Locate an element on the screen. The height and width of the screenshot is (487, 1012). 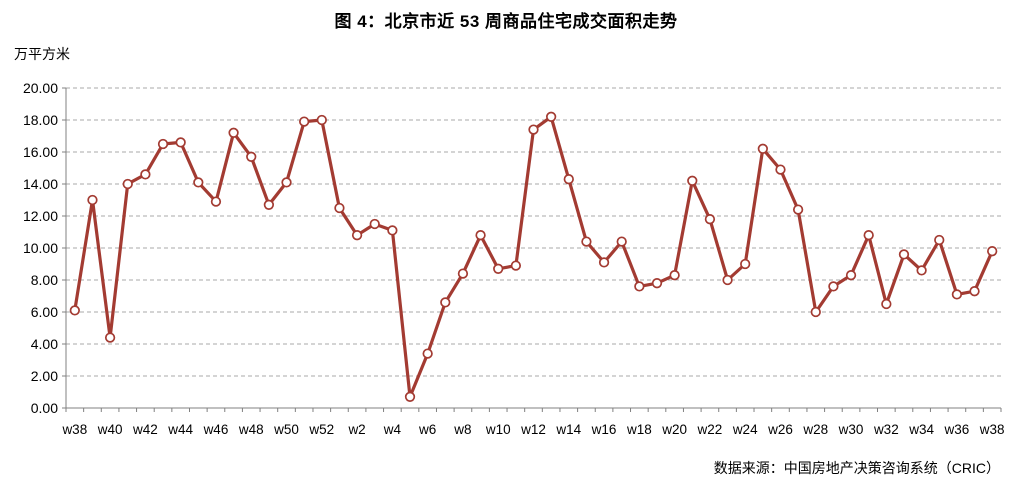
x-axis-label: w8 is located at coordinates (462, 429).